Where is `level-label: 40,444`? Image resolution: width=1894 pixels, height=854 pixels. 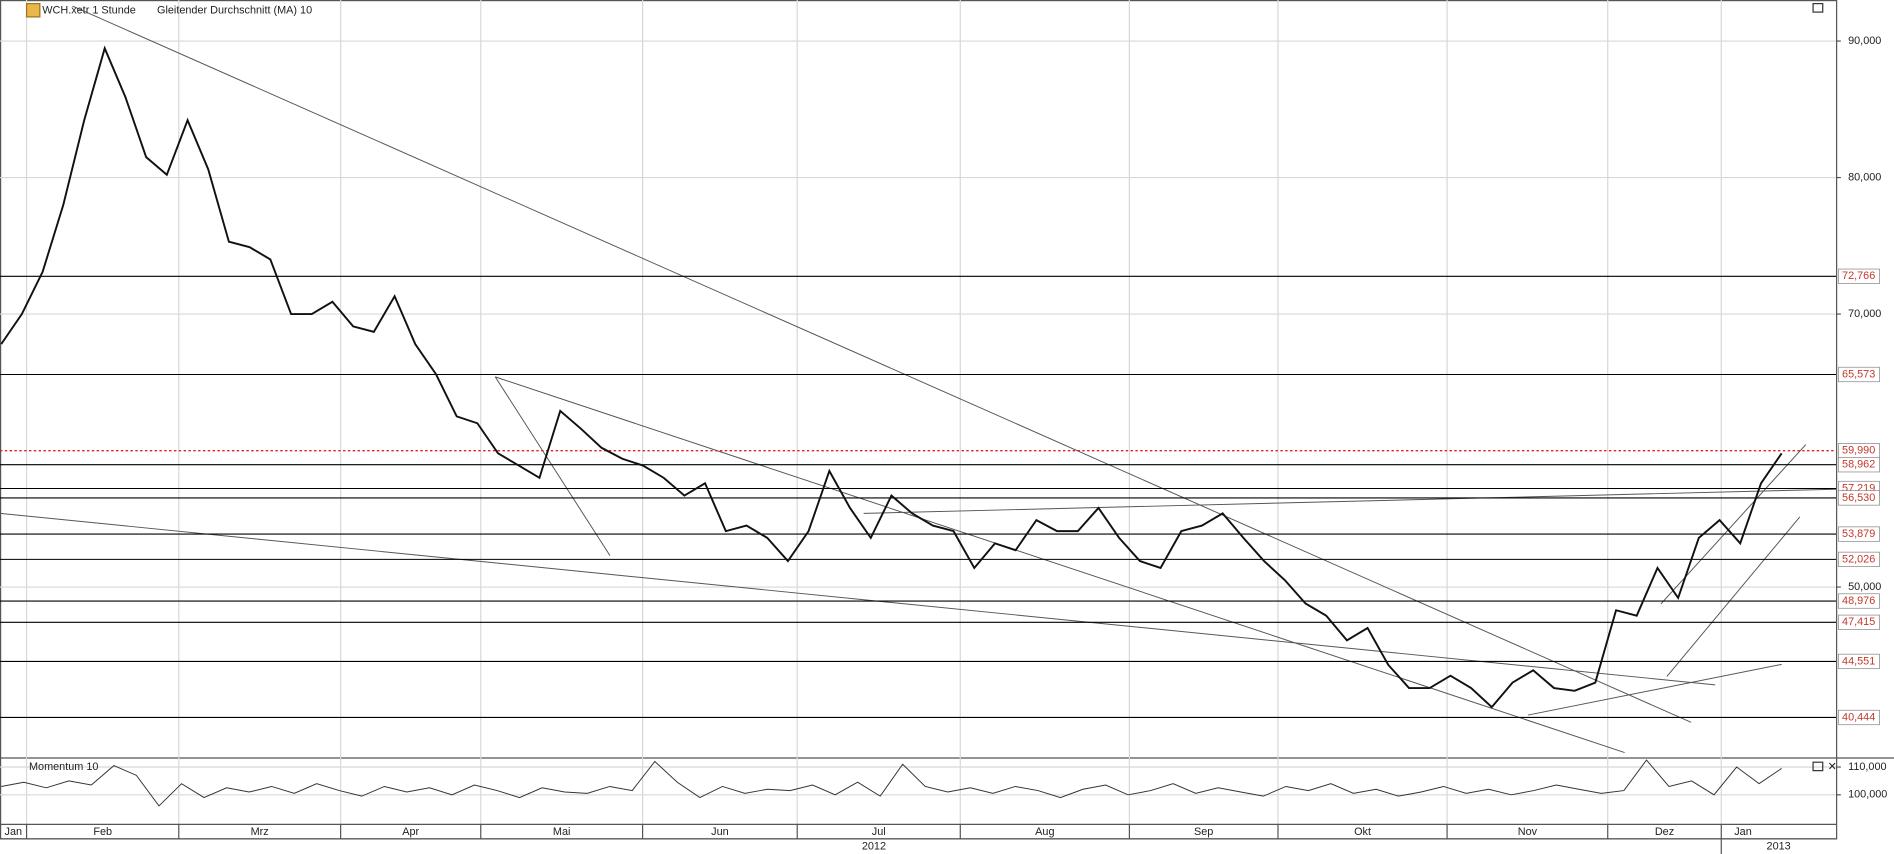 level-label: 40,444 is located at coordinates (1858, 717).